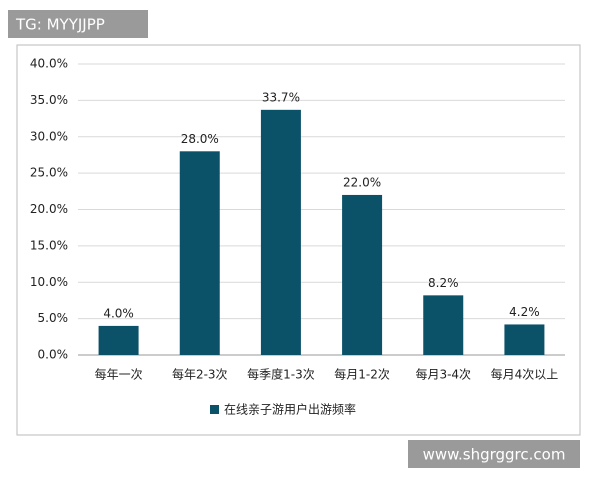 The image size is (600, 480). Describe the element at coordinates (49, 136) in the screenshot. I see `y-tick-label: 30.0%` at that location.